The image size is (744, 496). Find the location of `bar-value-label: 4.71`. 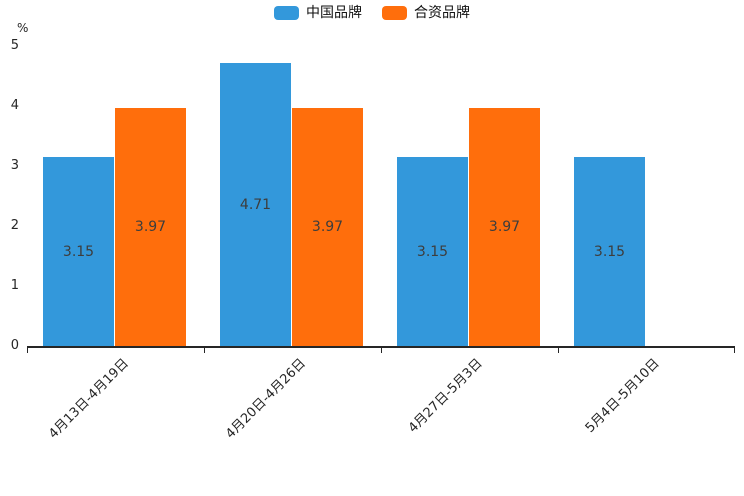

bar-value-label: 4.71 is located at coordinates (255, 204).